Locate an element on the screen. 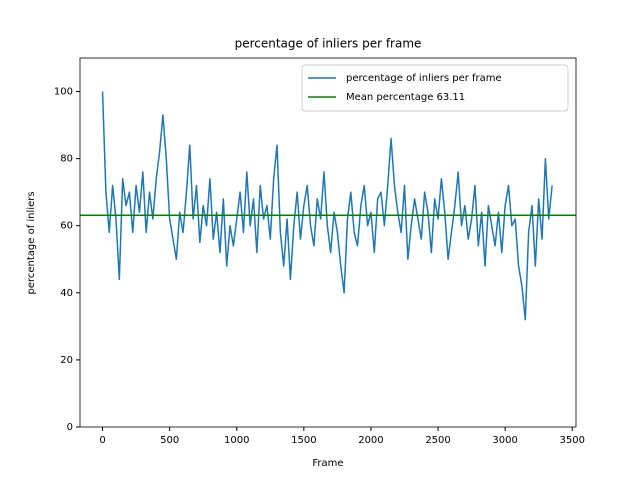  x-tick-label: 3000 is located at coordinates (504, 440).